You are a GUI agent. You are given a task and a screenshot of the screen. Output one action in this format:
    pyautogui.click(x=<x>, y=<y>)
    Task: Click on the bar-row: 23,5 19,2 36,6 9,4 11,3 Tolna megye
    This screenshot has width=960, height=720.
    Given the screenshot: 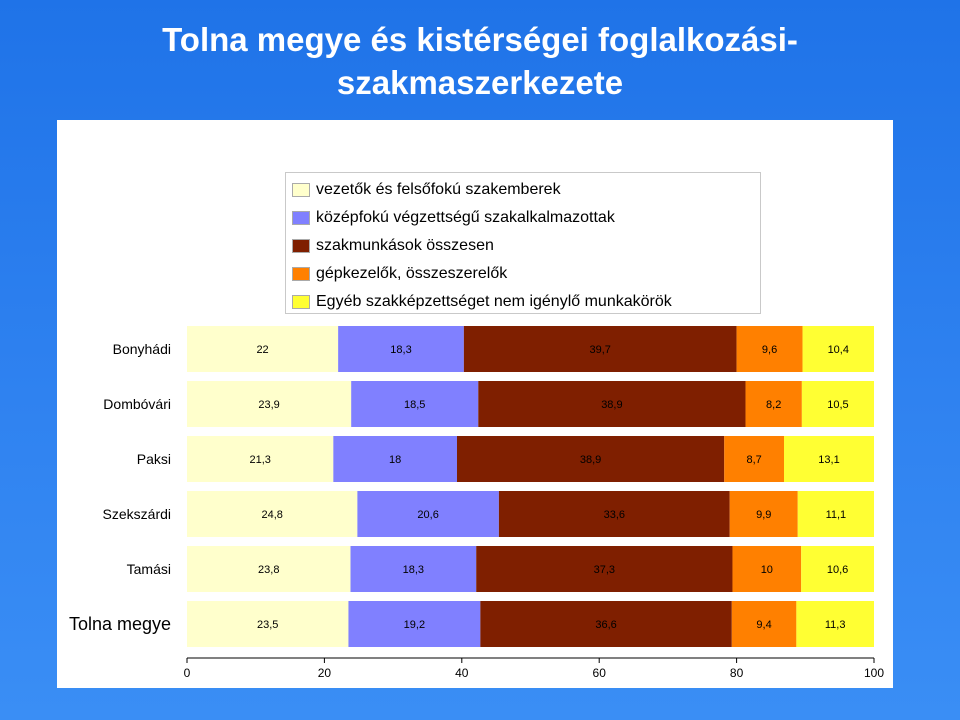 What is the action you would take?
    pyautogui.click(x=471, y=624)
    